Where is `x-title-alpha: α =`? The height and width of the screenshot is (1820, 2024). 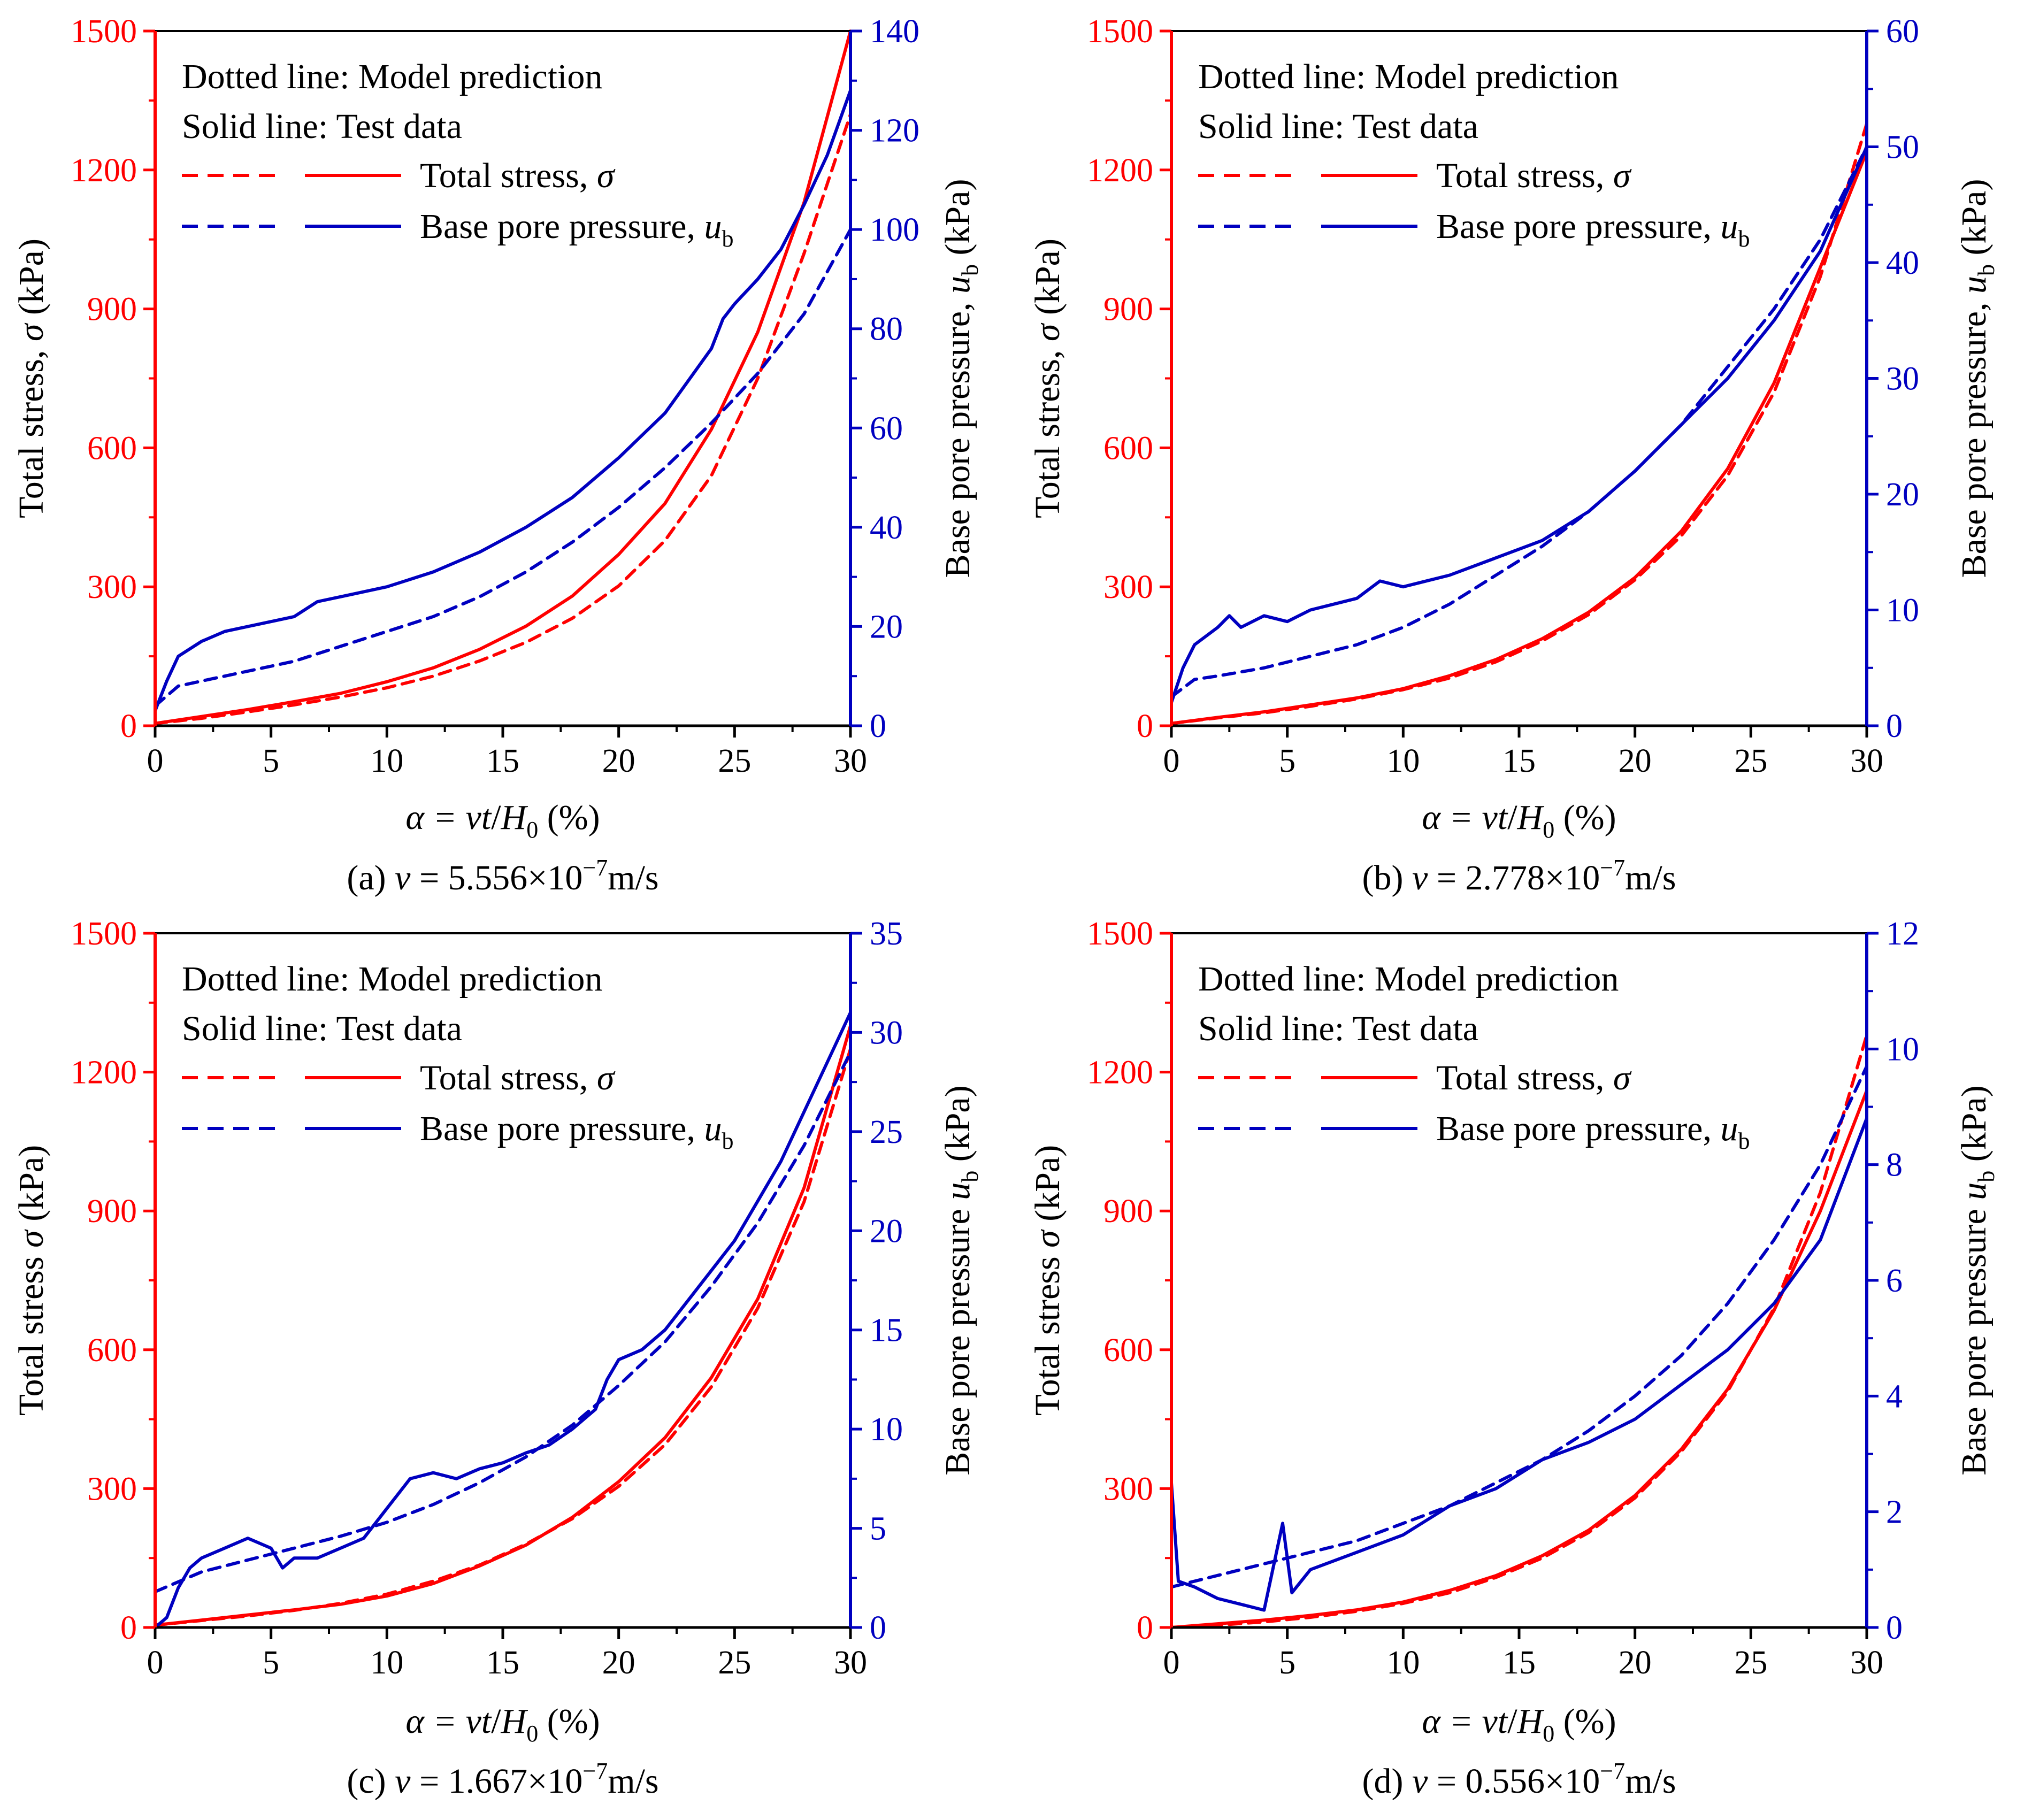
x-title-alpha: α = is located at coordinates (1452, 818).